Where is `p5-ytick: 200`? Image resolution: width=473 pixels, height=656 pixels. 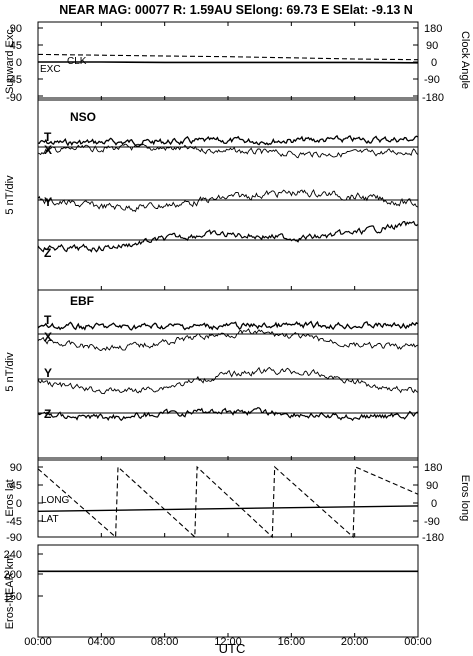
p5-ytick: 200 is located at coordinates (13, 575).